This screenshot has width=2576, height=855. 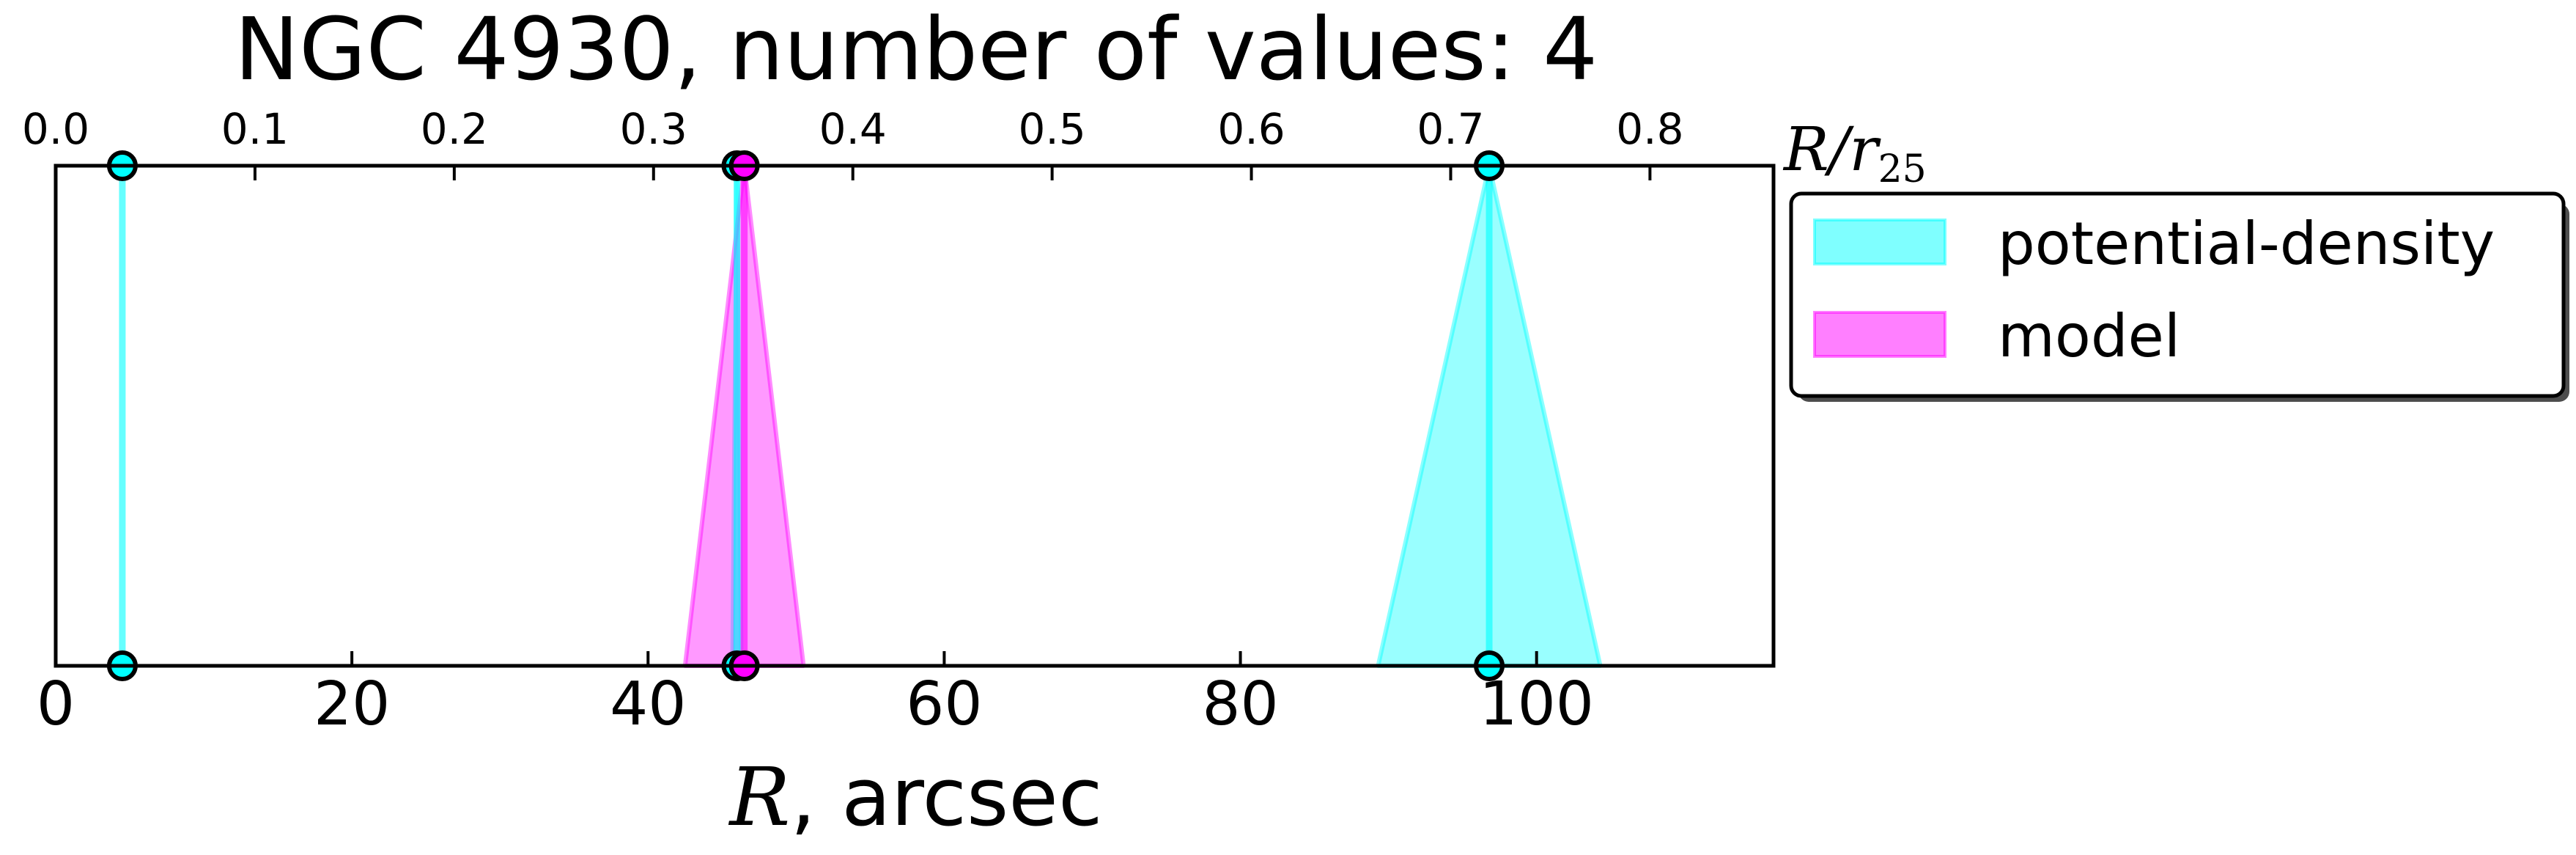 What do you see at coordinates (915, 797) in the screenshot?
I see `x-axis-label: R, arcsec` at bounding box center [915, 797].